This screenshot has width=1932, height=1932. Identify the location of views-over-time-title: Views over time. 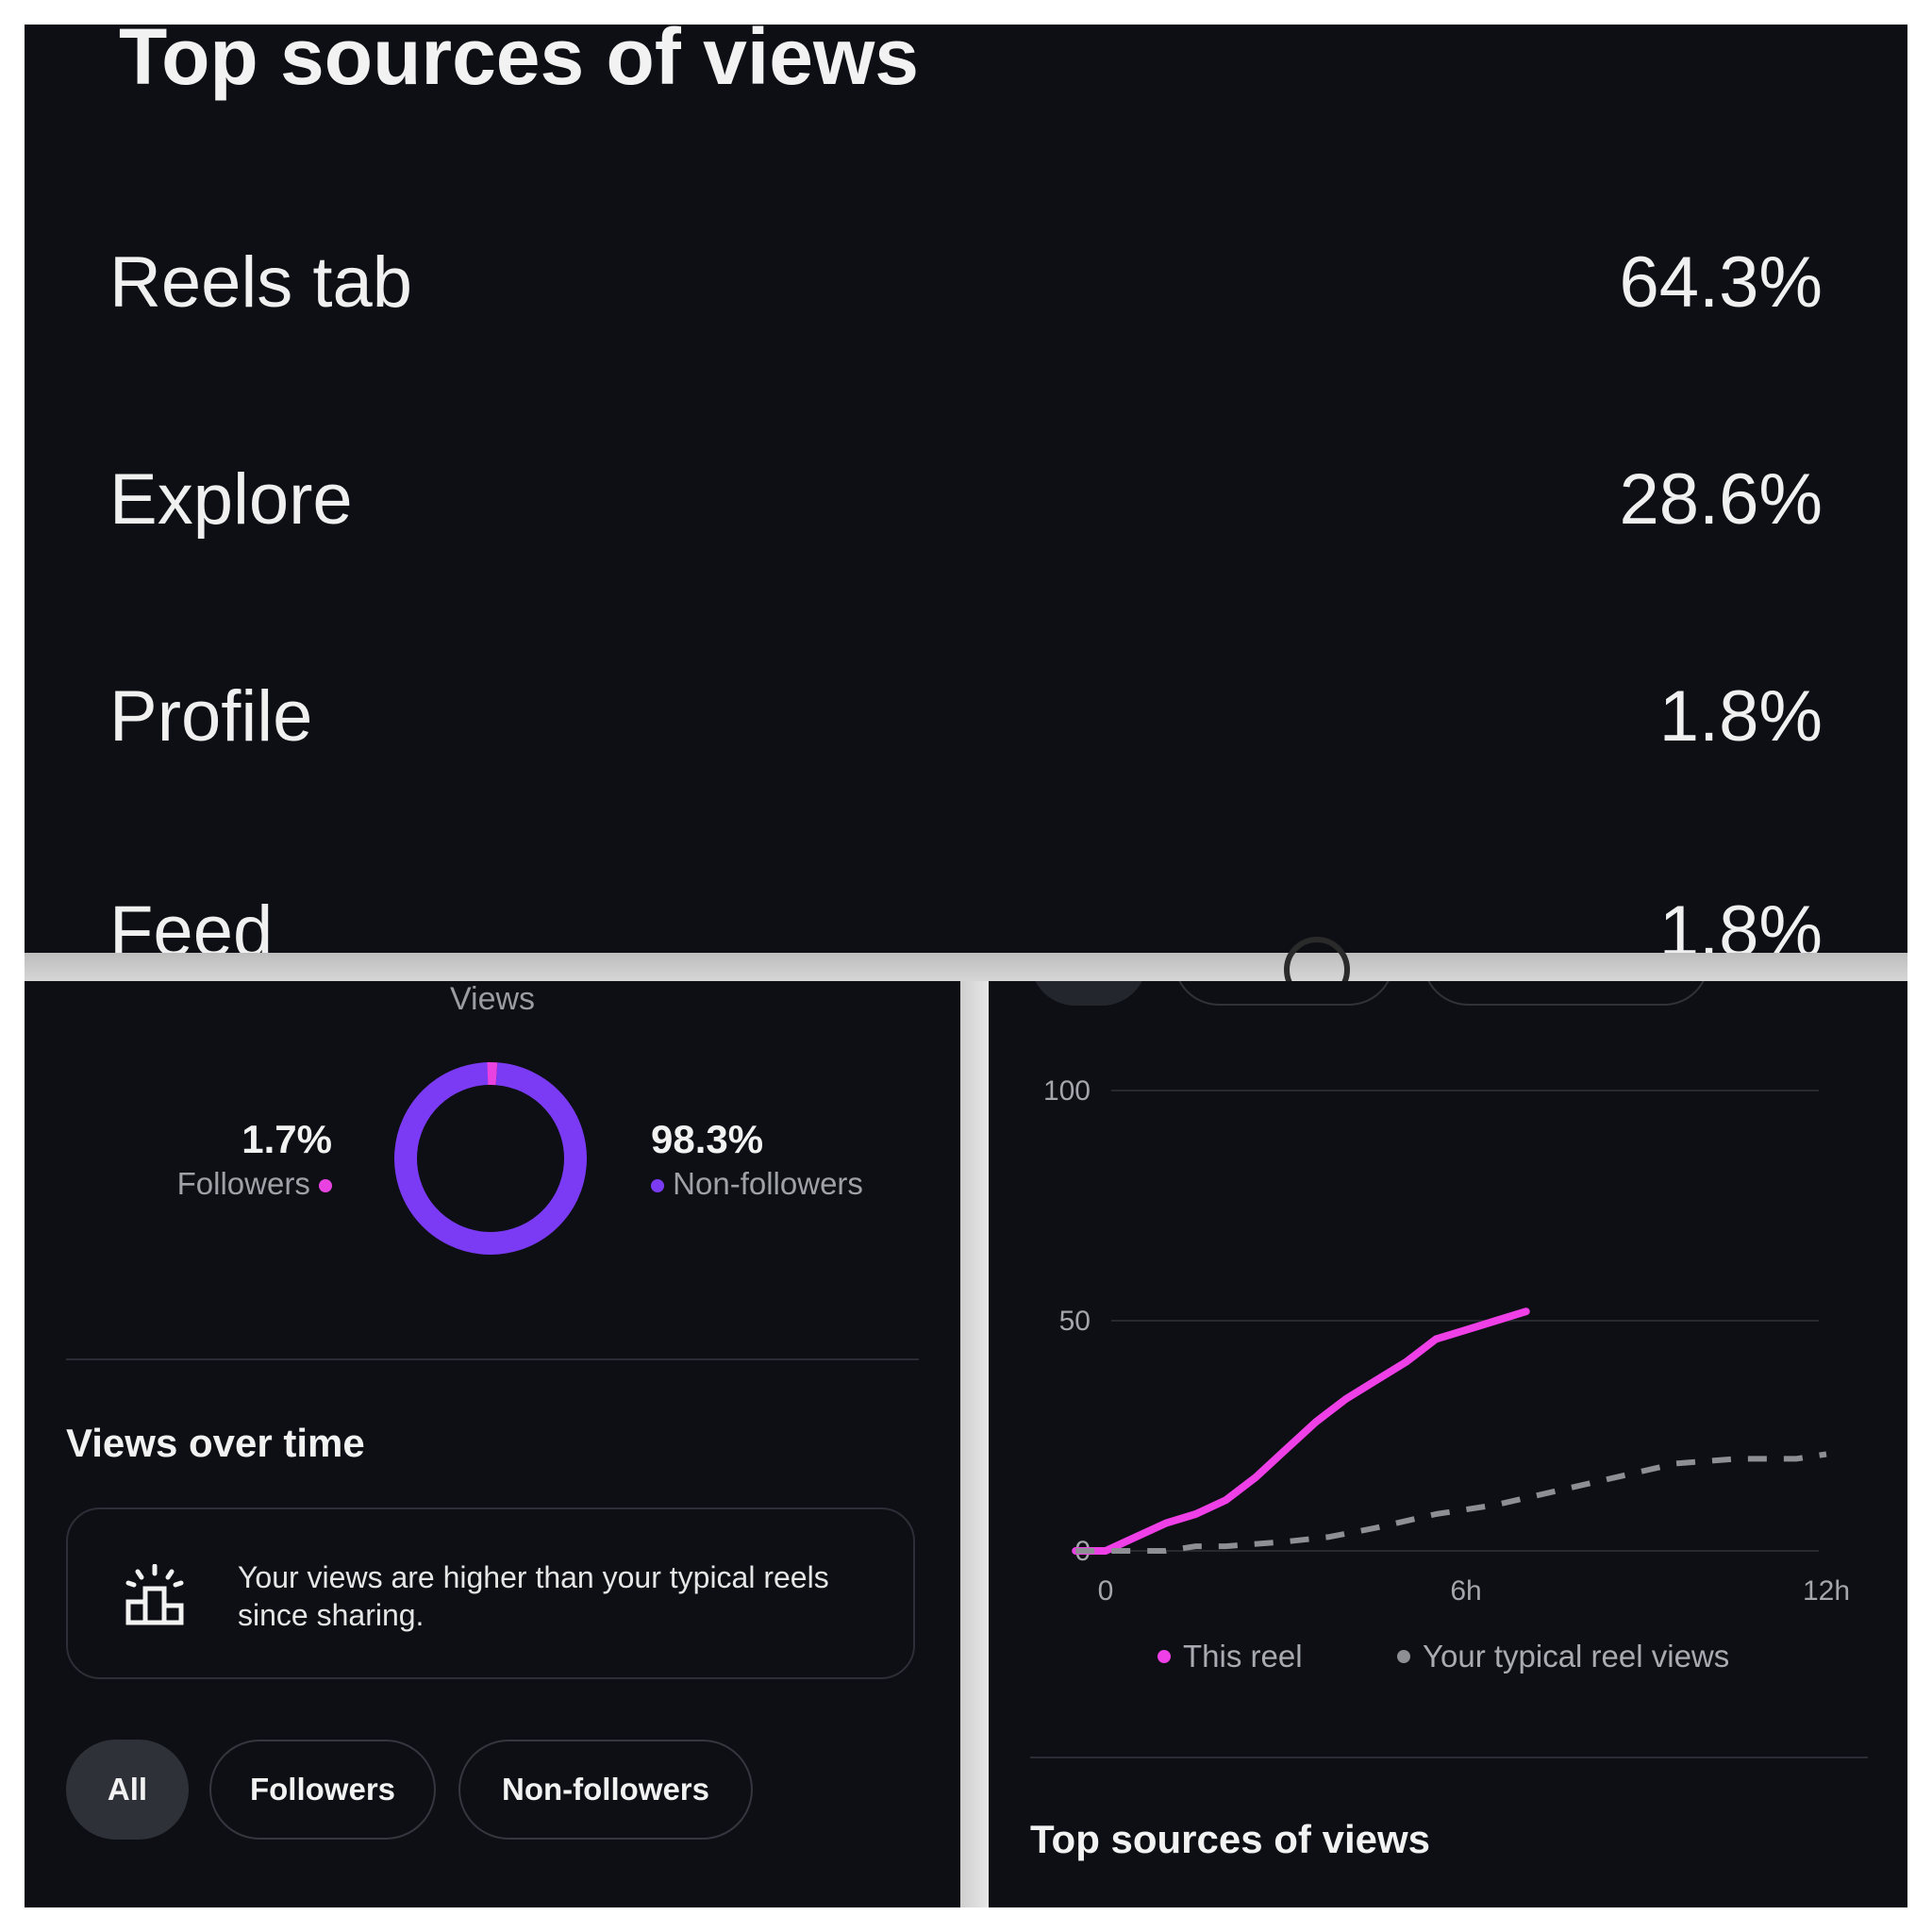
(216, 1443).